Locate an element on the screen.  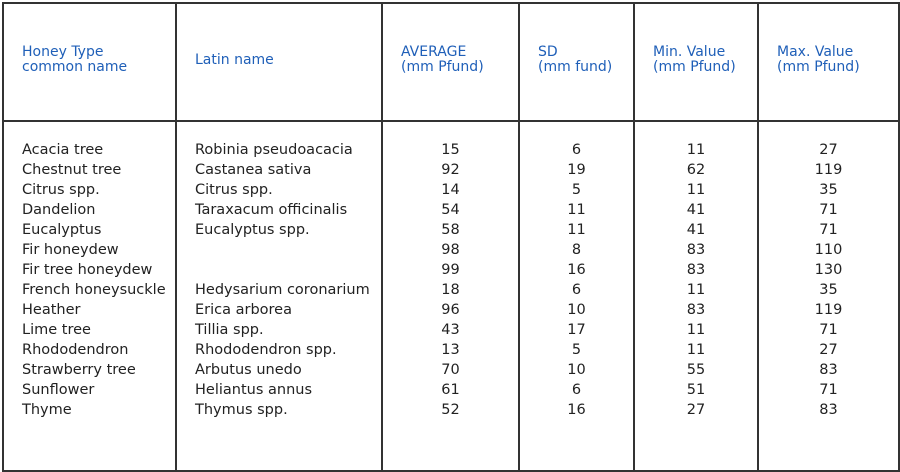
cell-common: Citrus spp. is located at coordinates (61, 190).